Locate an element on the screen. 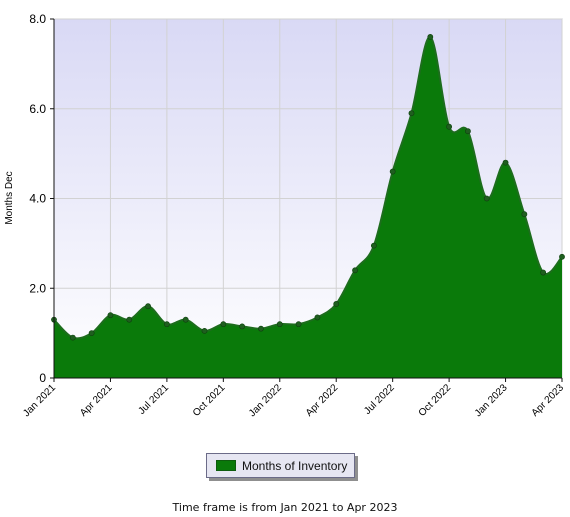 This screenshot has width=570, height=517. x-axis-tick-label: Apr 2021 is located at coordinates (96, 400).